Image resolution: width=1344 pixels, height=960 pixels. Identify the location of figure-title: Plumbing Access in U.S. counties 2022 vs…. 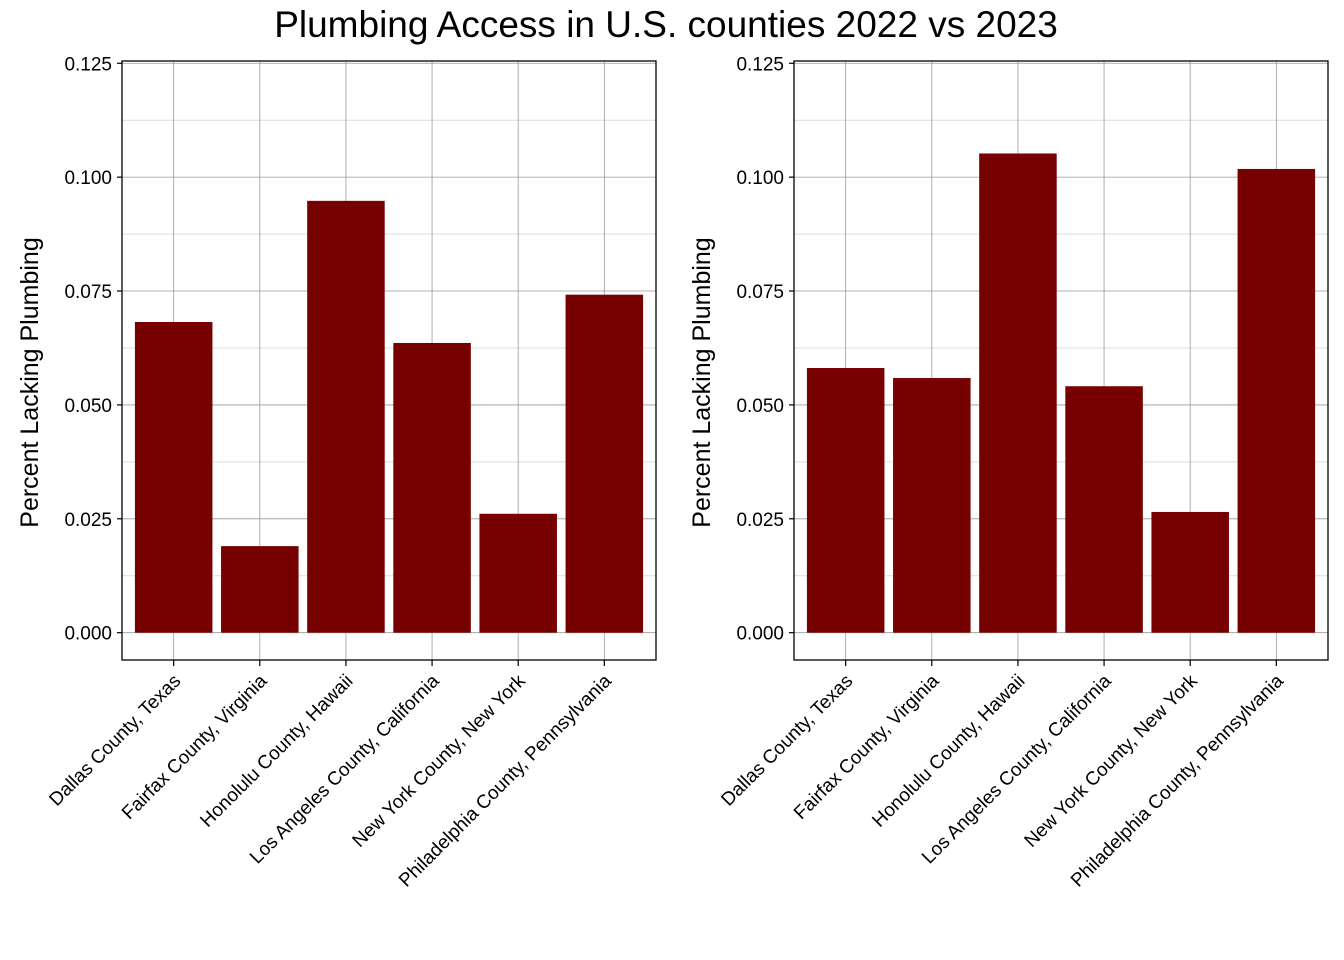
(666, 24).